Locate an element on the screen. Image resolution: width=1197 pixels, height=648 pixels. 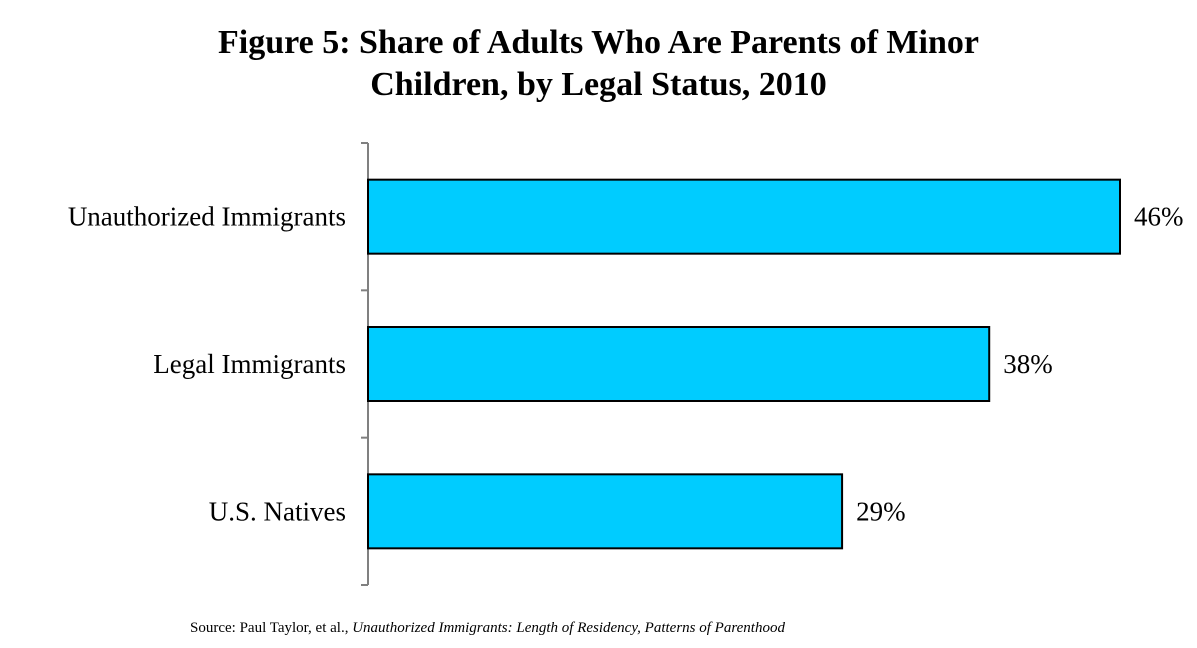
data-label: 38% is located at coordinates (1028, 364).